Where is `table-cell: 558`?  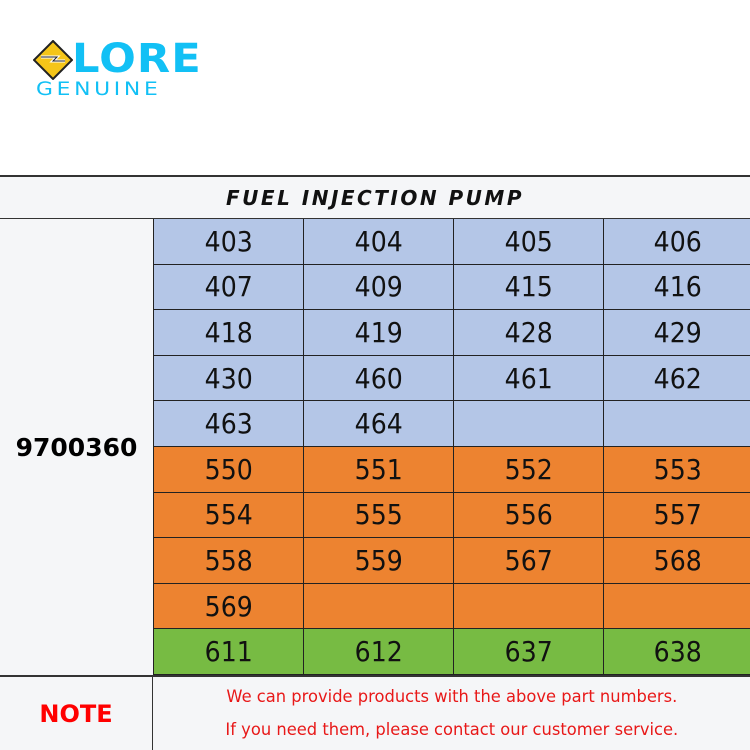 table-cell: 558 is located at coordinates (229, 561).